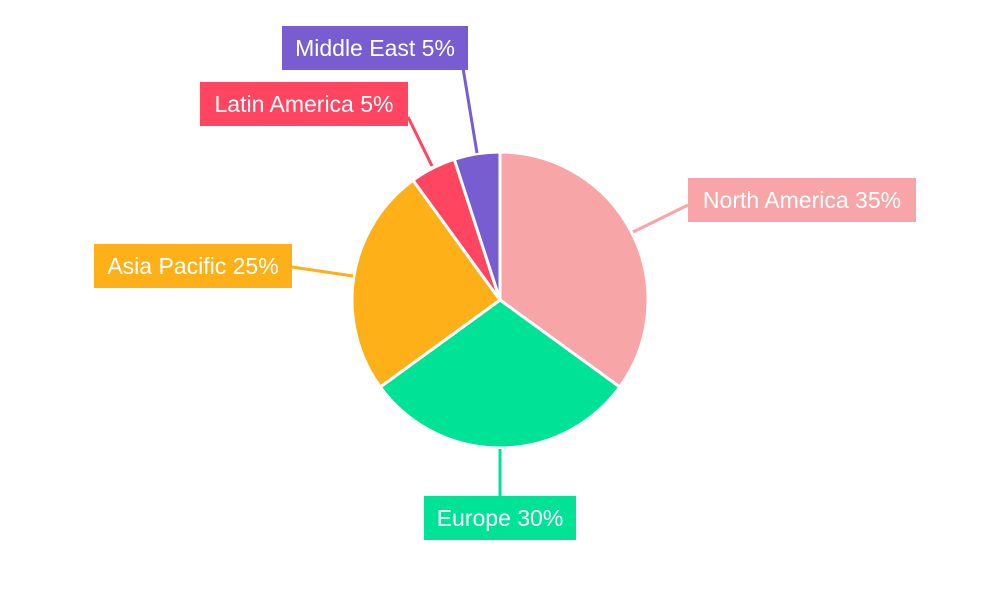  I want to click on data-label: North America 35%, so click(802, 200).